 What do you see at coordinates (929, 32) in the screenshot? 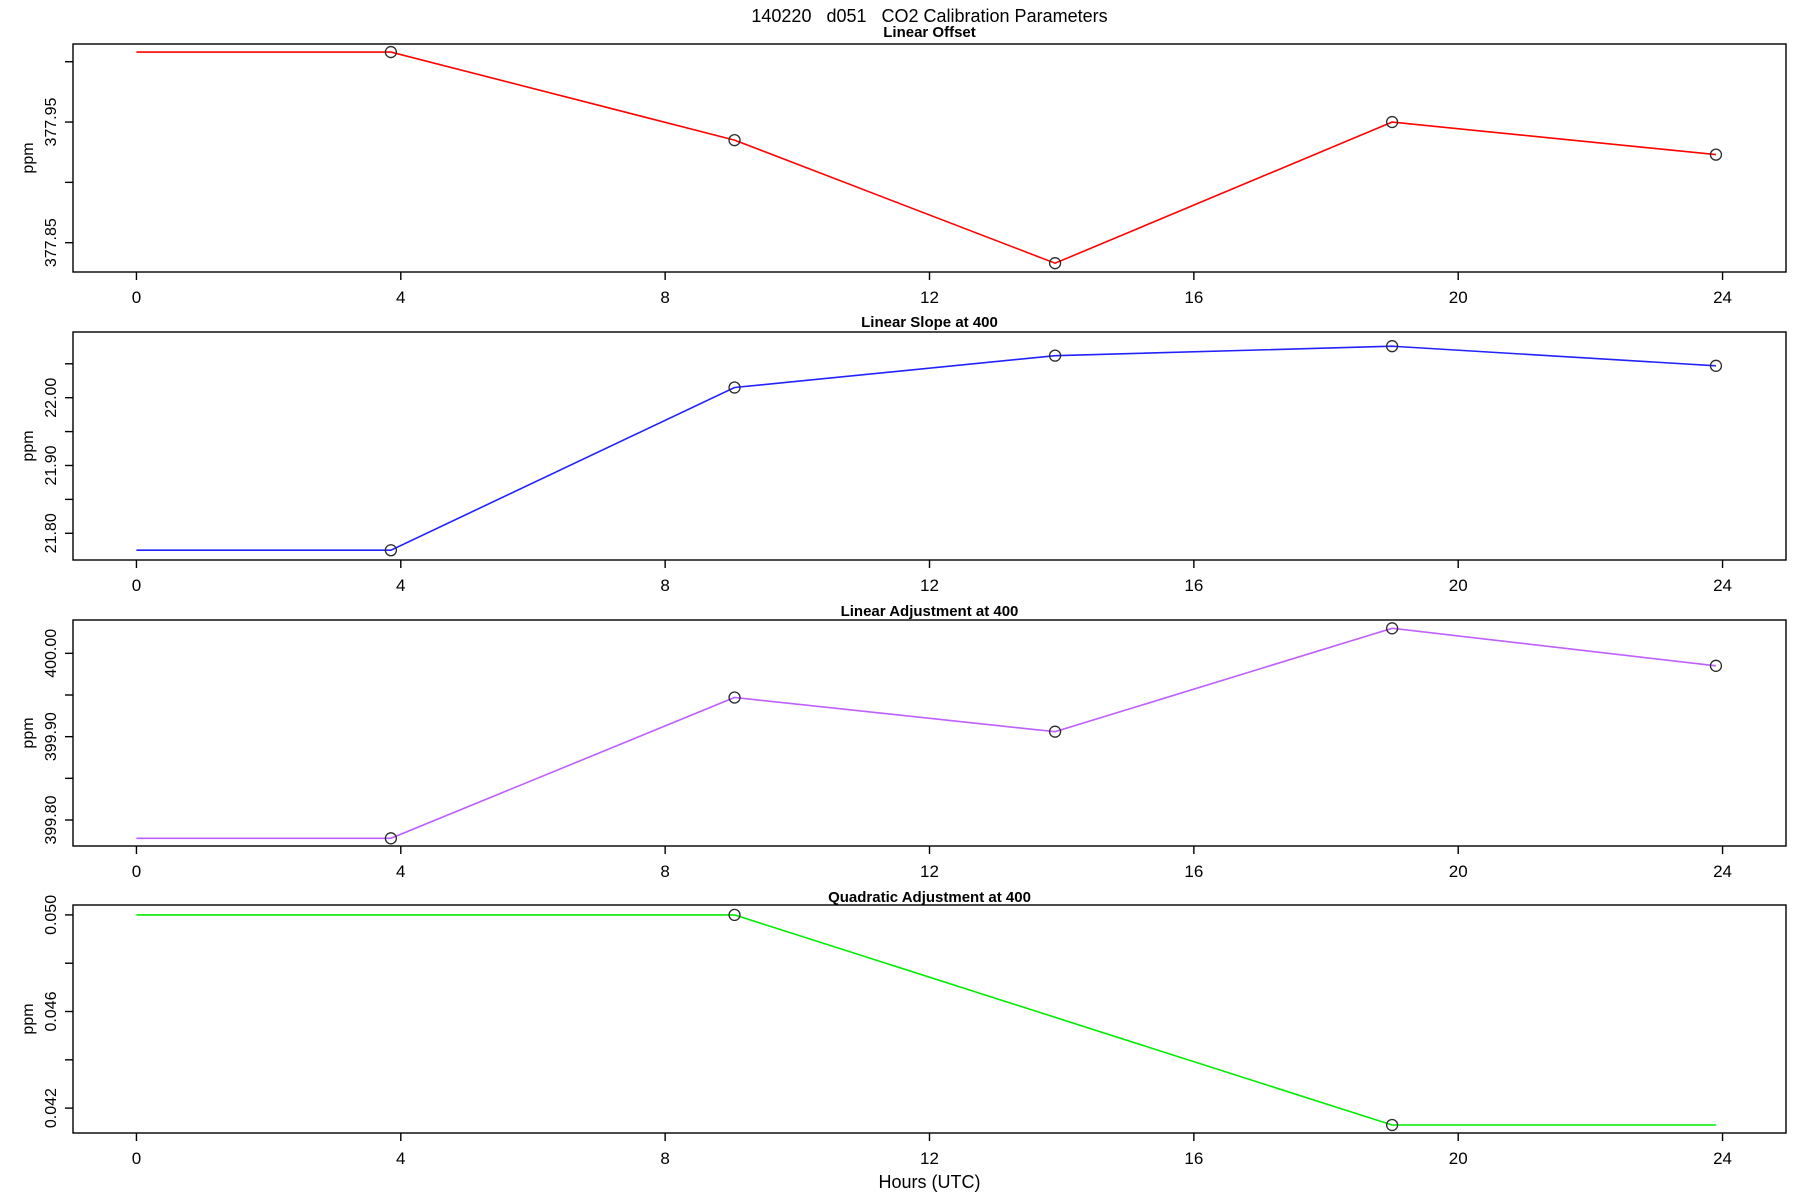
I see `panel-title-linear-offset: Linear Offset` at bounding box center [929, 32].